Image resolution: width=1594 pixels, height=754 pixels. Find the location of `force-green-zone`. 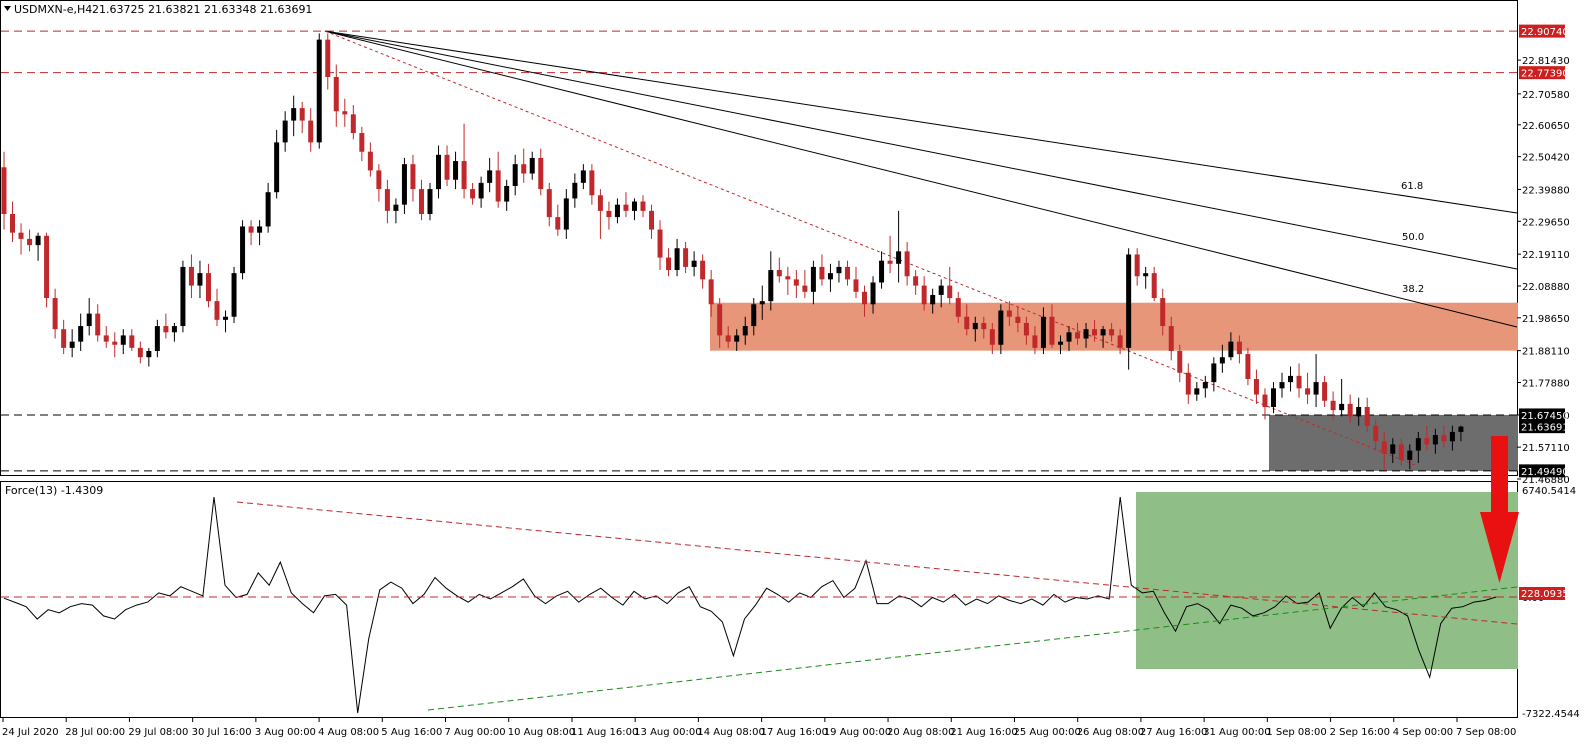

force-green-zone is located at coordinates (1327, 580).